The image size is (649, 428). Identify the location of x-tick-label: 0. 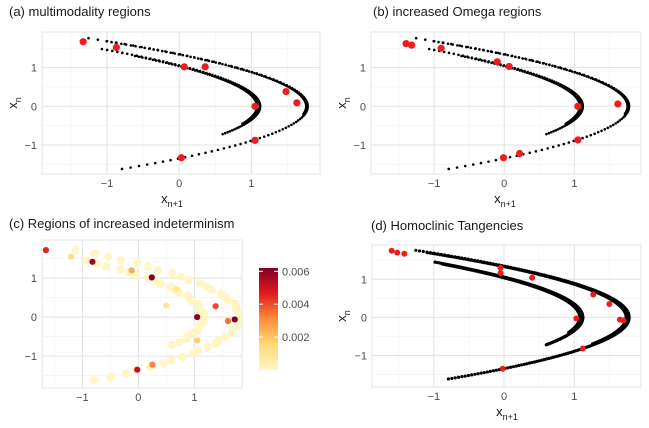
(504, 397).